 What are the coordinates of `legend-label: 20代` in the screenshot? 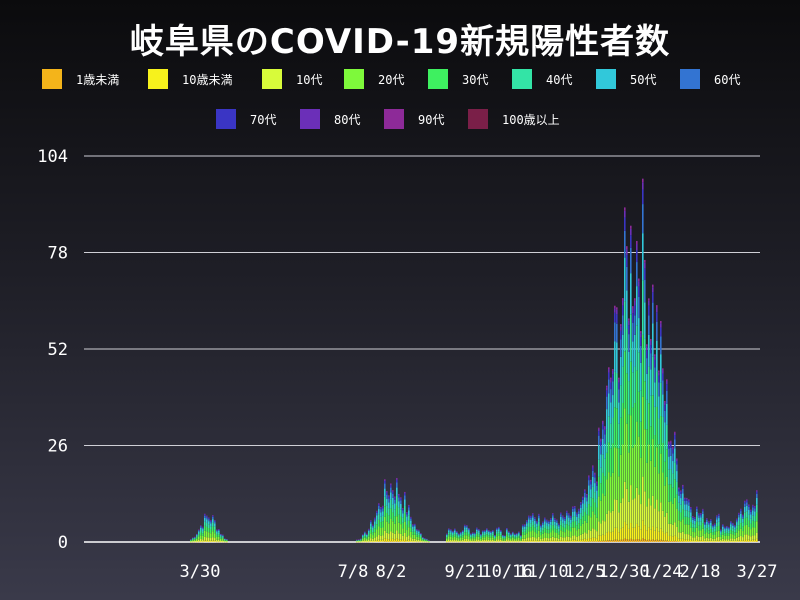 It's located at (391, 79).